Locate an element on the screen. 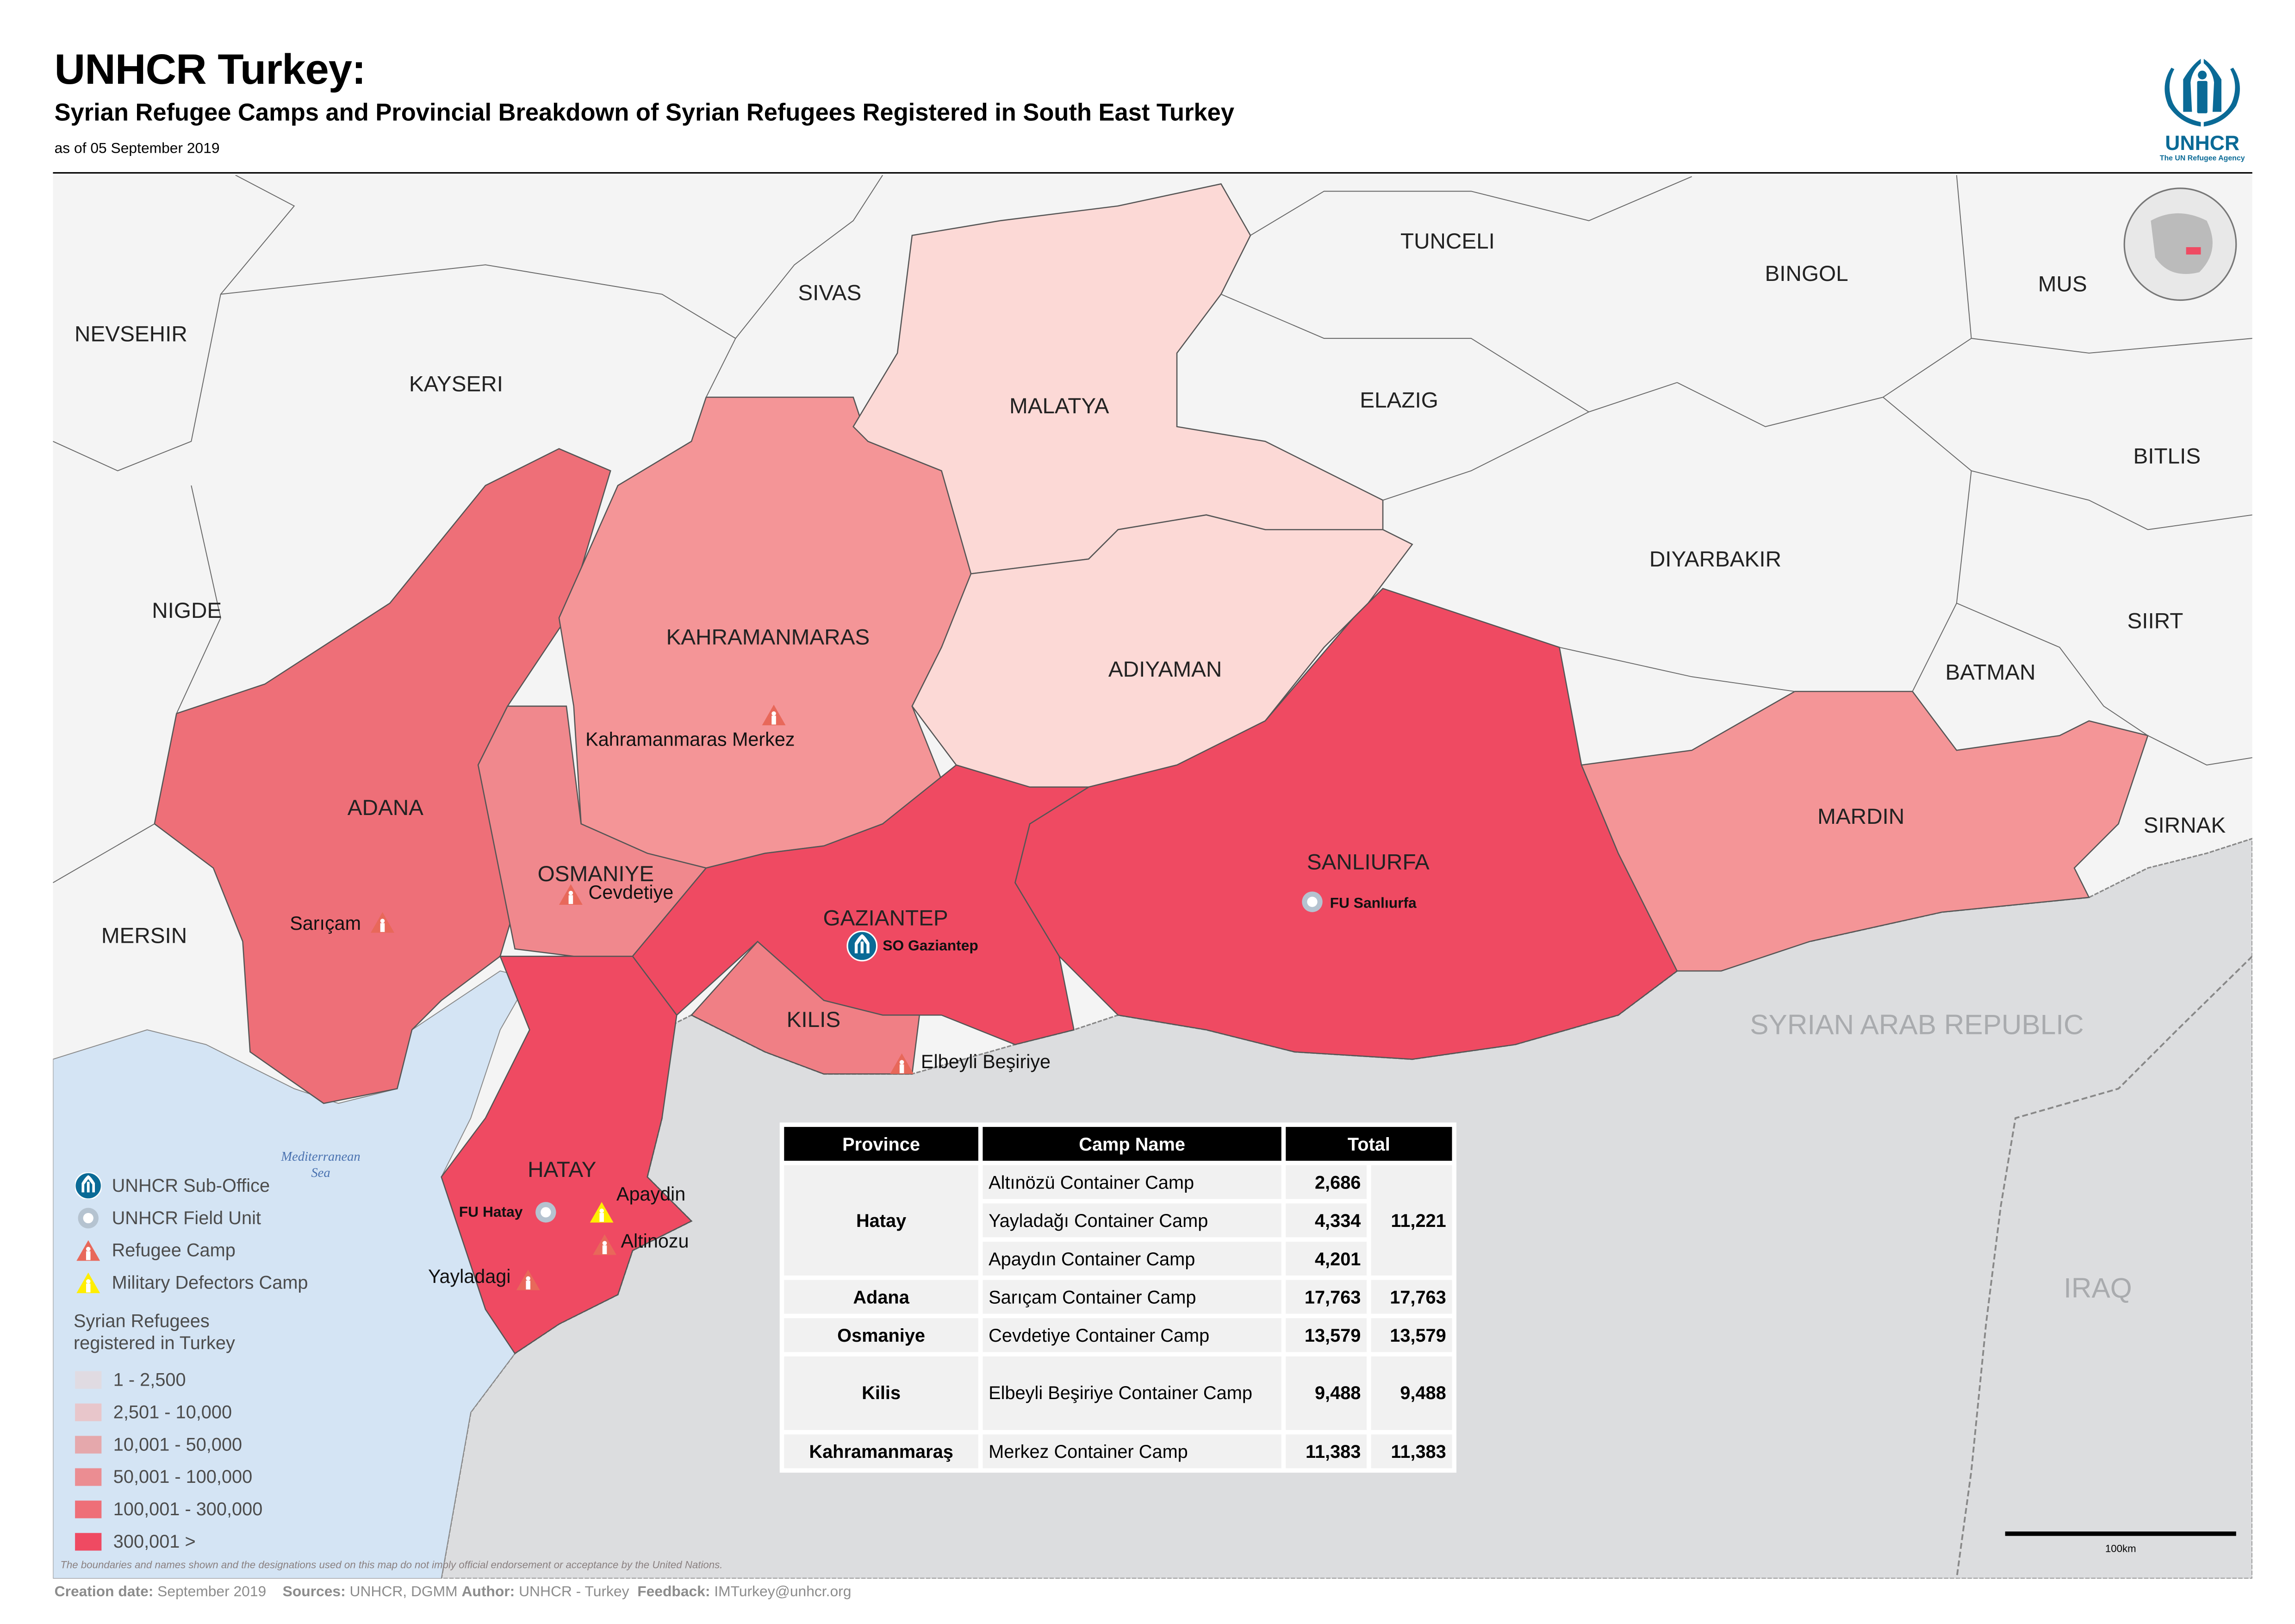 The width and height of the screenshot is (2295, 1624). camp-label-elbeyli: Elbeyli Beşiriye is located at coordinates (986, 1061).